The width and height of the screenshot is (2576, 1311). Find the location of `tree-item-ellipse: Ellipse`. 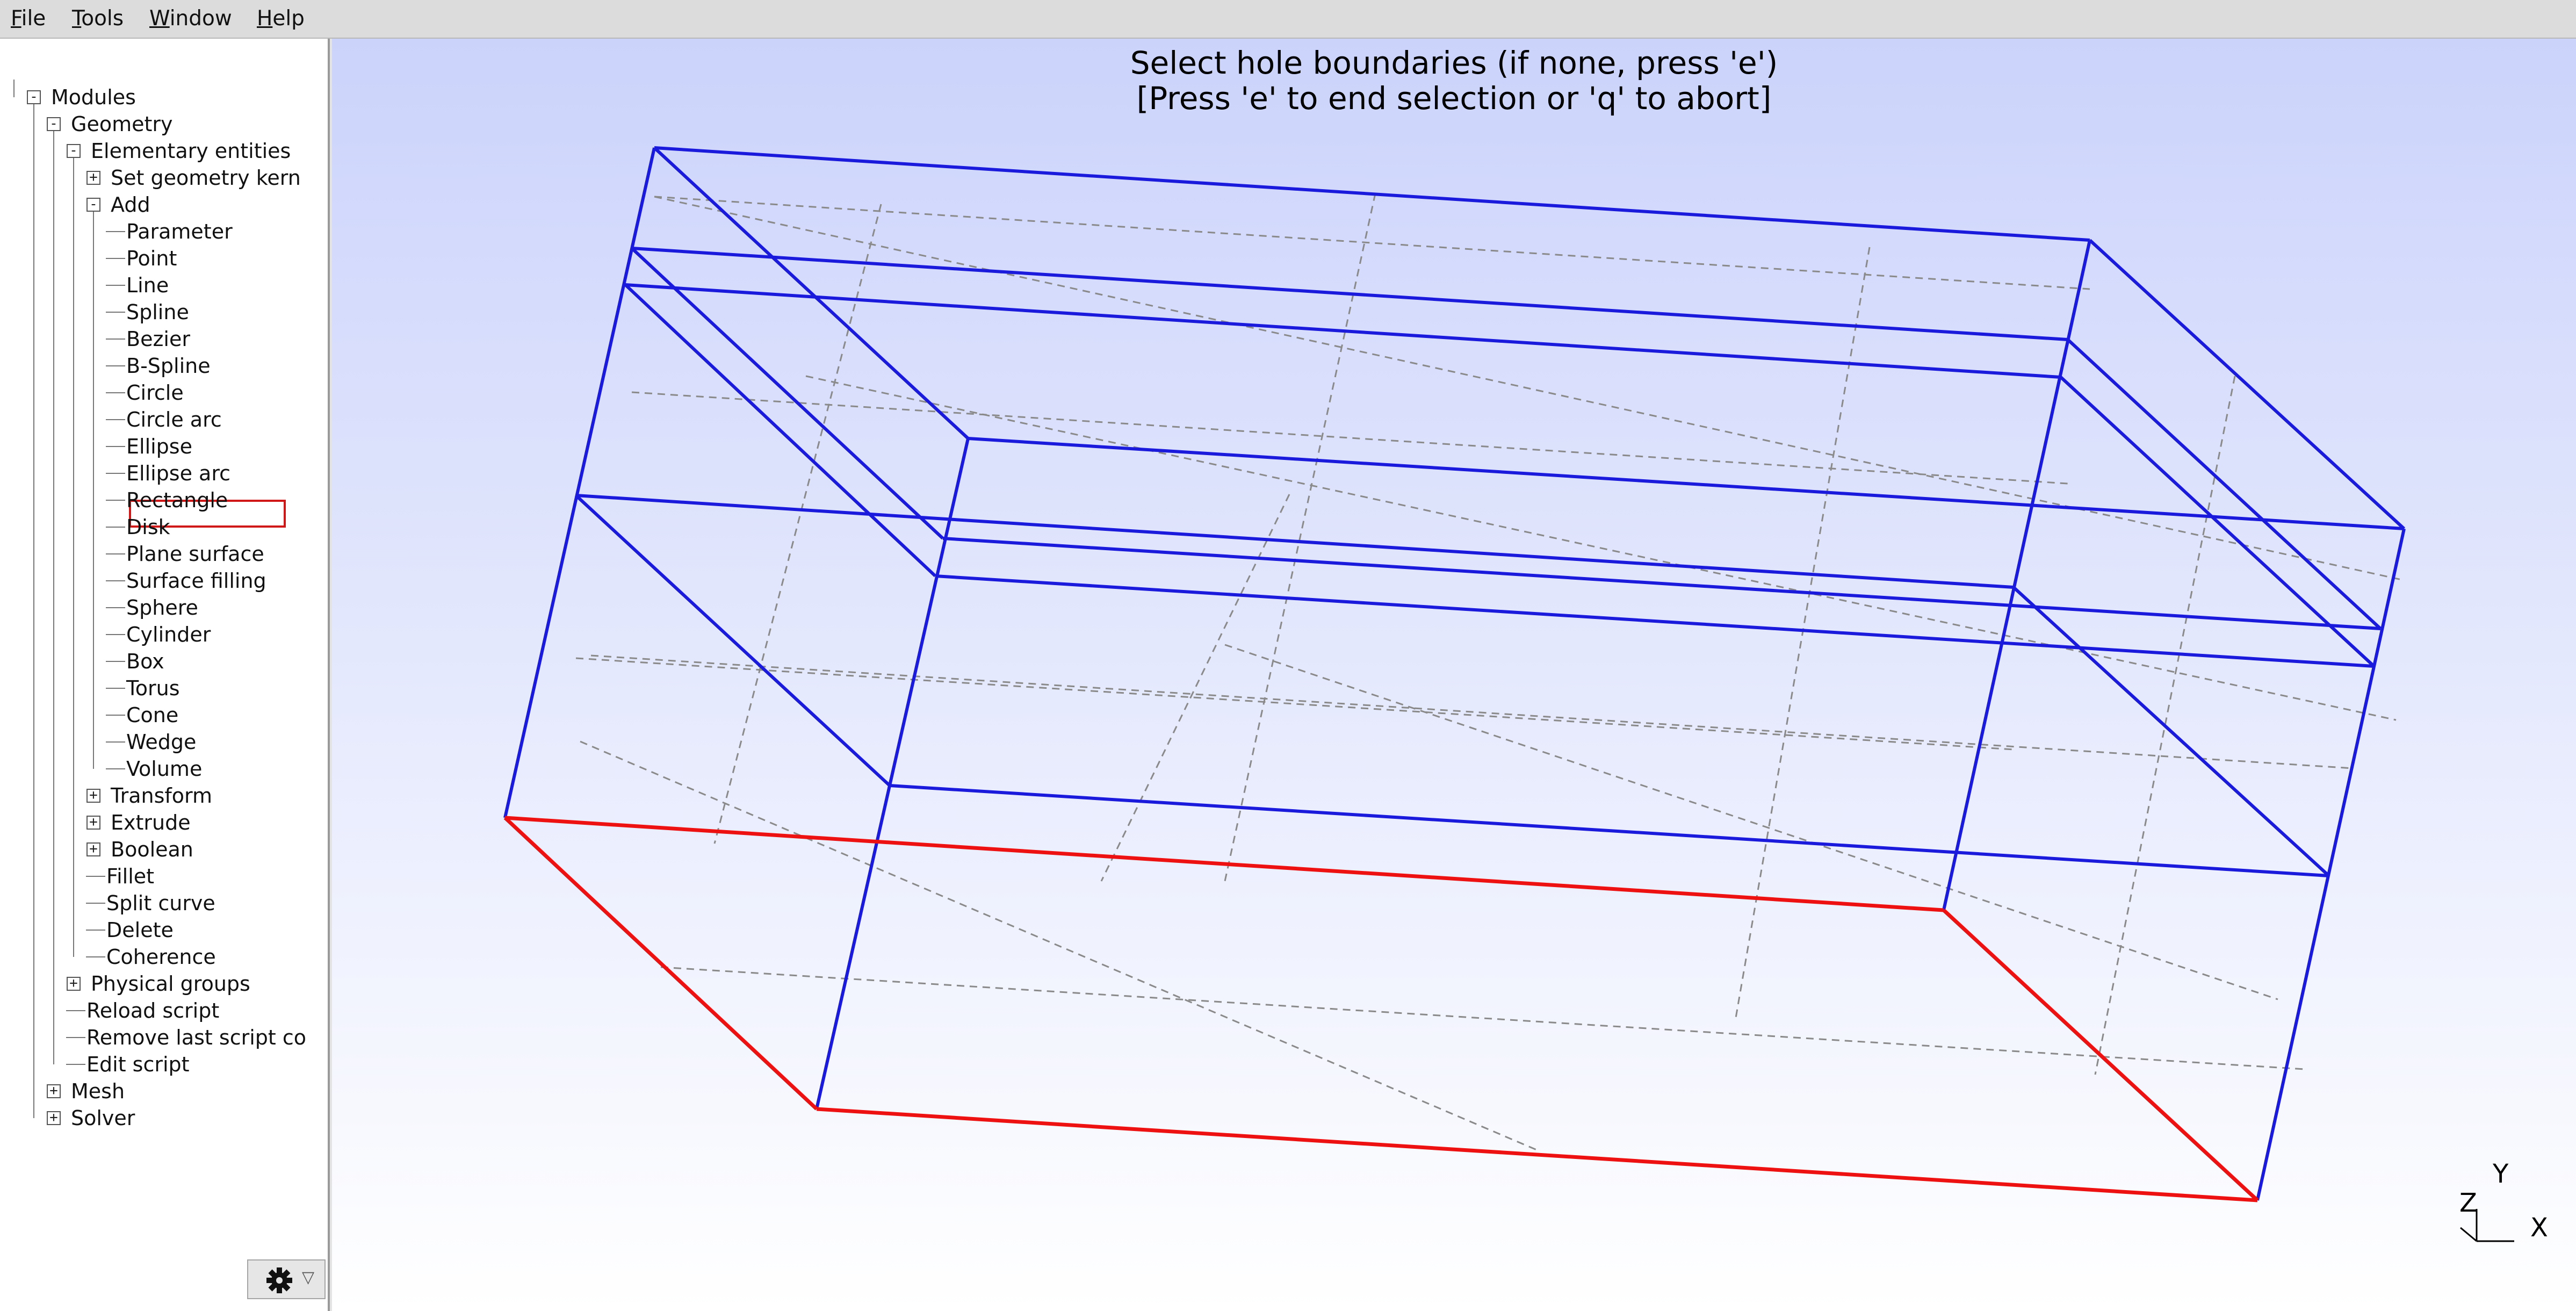

tree-item-ellipse: Ellipse is located at coordinates (159, 446).